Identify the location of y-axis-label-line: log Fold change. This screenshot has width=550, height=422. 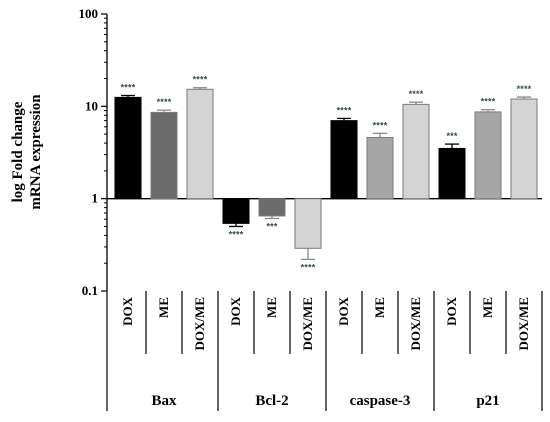
(18, 151).